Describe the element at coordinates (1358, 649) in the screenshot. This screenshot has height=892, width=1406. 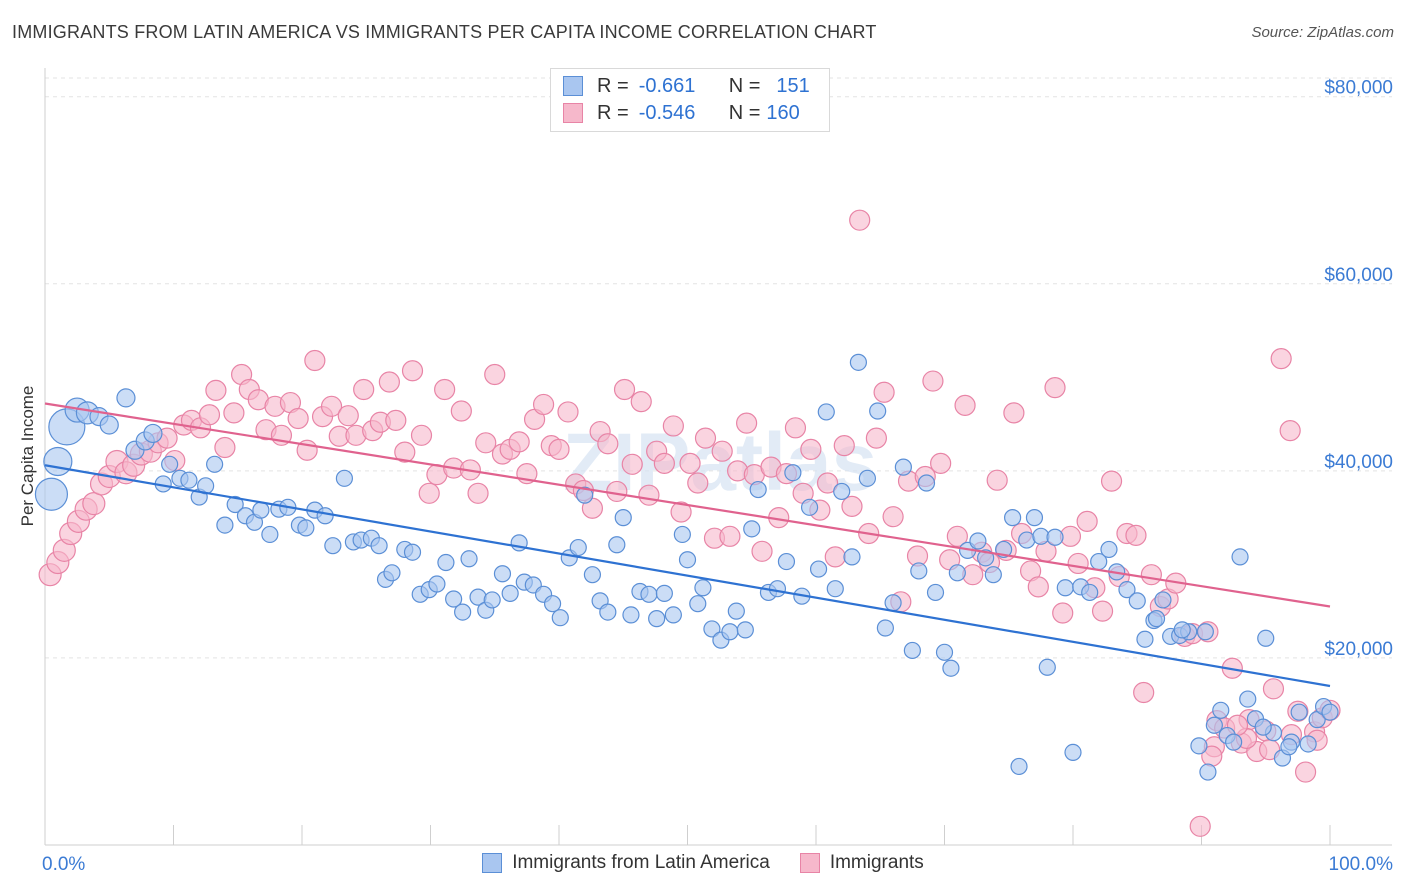
I see `y-tick-label: $20,000` at that location.